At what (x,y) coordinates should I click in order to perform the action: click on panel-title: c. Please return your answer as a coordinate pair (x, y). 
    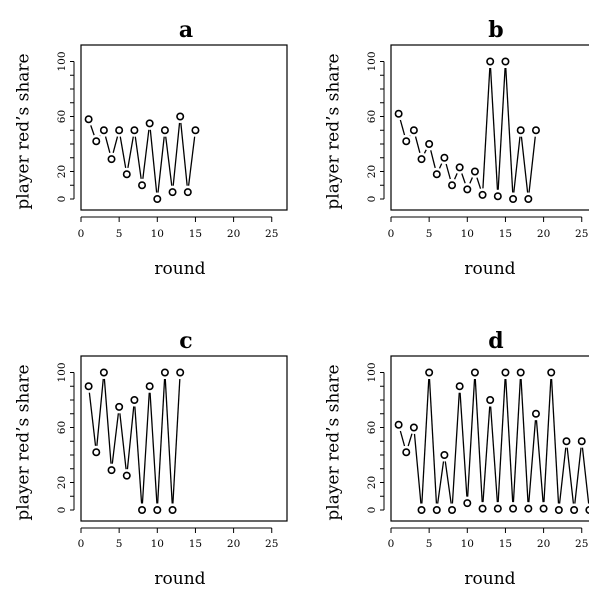
    Looking at the image, I should click on (185, 341).